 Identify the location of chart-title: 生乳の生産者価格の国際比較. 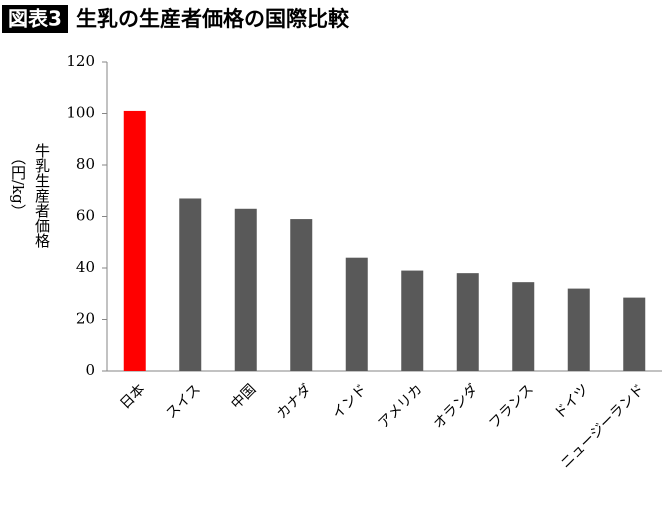
(213, 19).